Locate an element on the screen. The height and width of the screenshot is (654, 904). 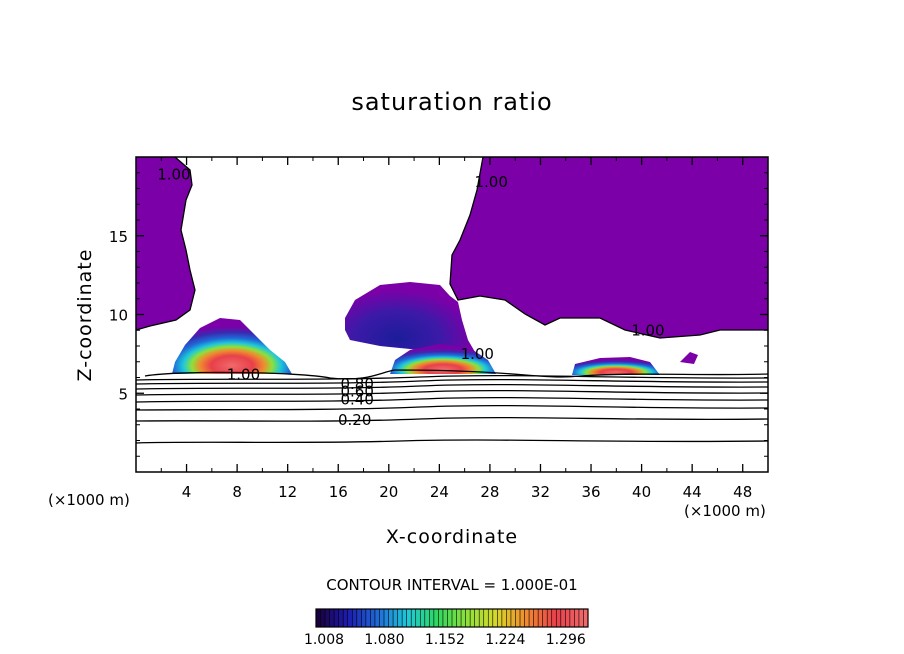
x-tick-label: 16 is located at coordinates (338, 492).